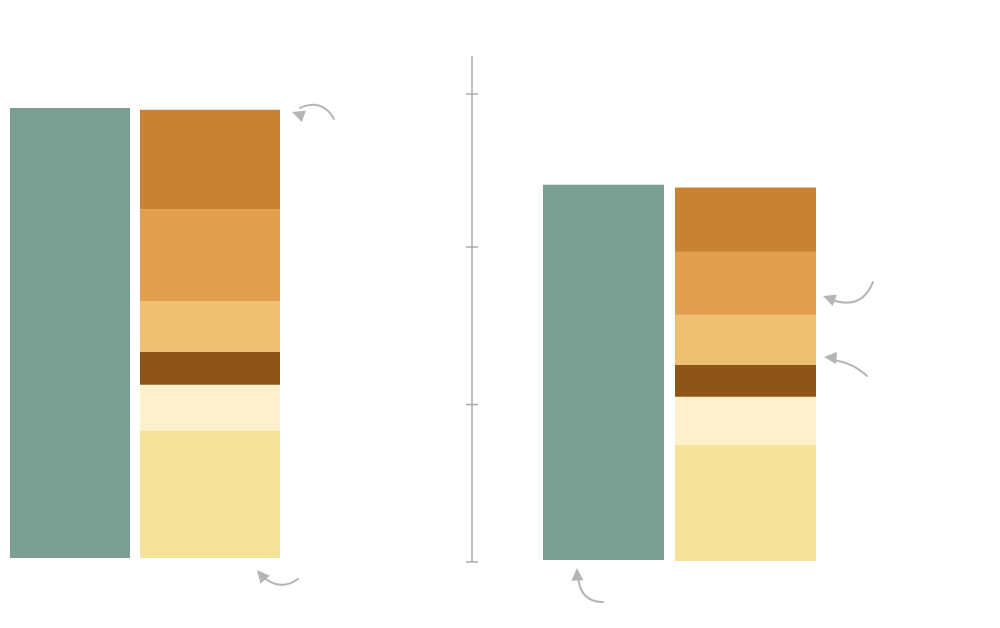  Describe the element at coordinates (472, 309) in the screenshot. I see `y-axis` at that location.